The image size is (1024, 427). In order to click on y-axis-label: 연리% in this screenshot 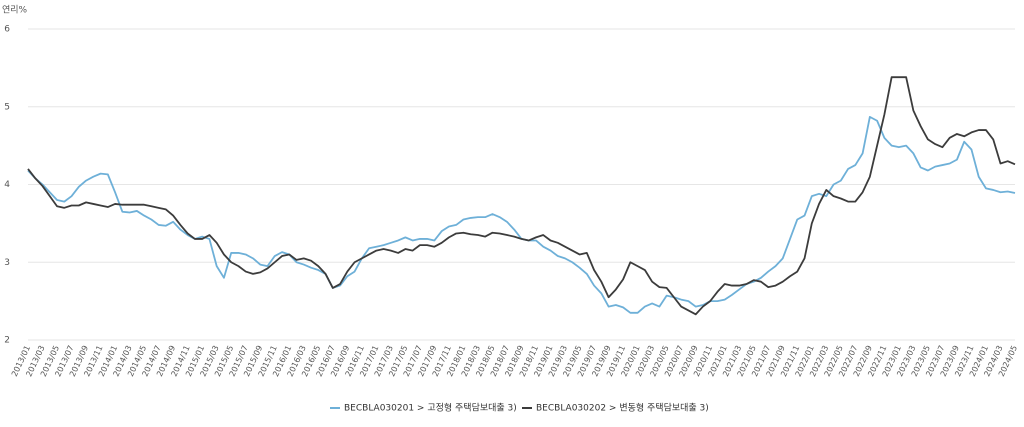, I will do `click(15, 10)`.